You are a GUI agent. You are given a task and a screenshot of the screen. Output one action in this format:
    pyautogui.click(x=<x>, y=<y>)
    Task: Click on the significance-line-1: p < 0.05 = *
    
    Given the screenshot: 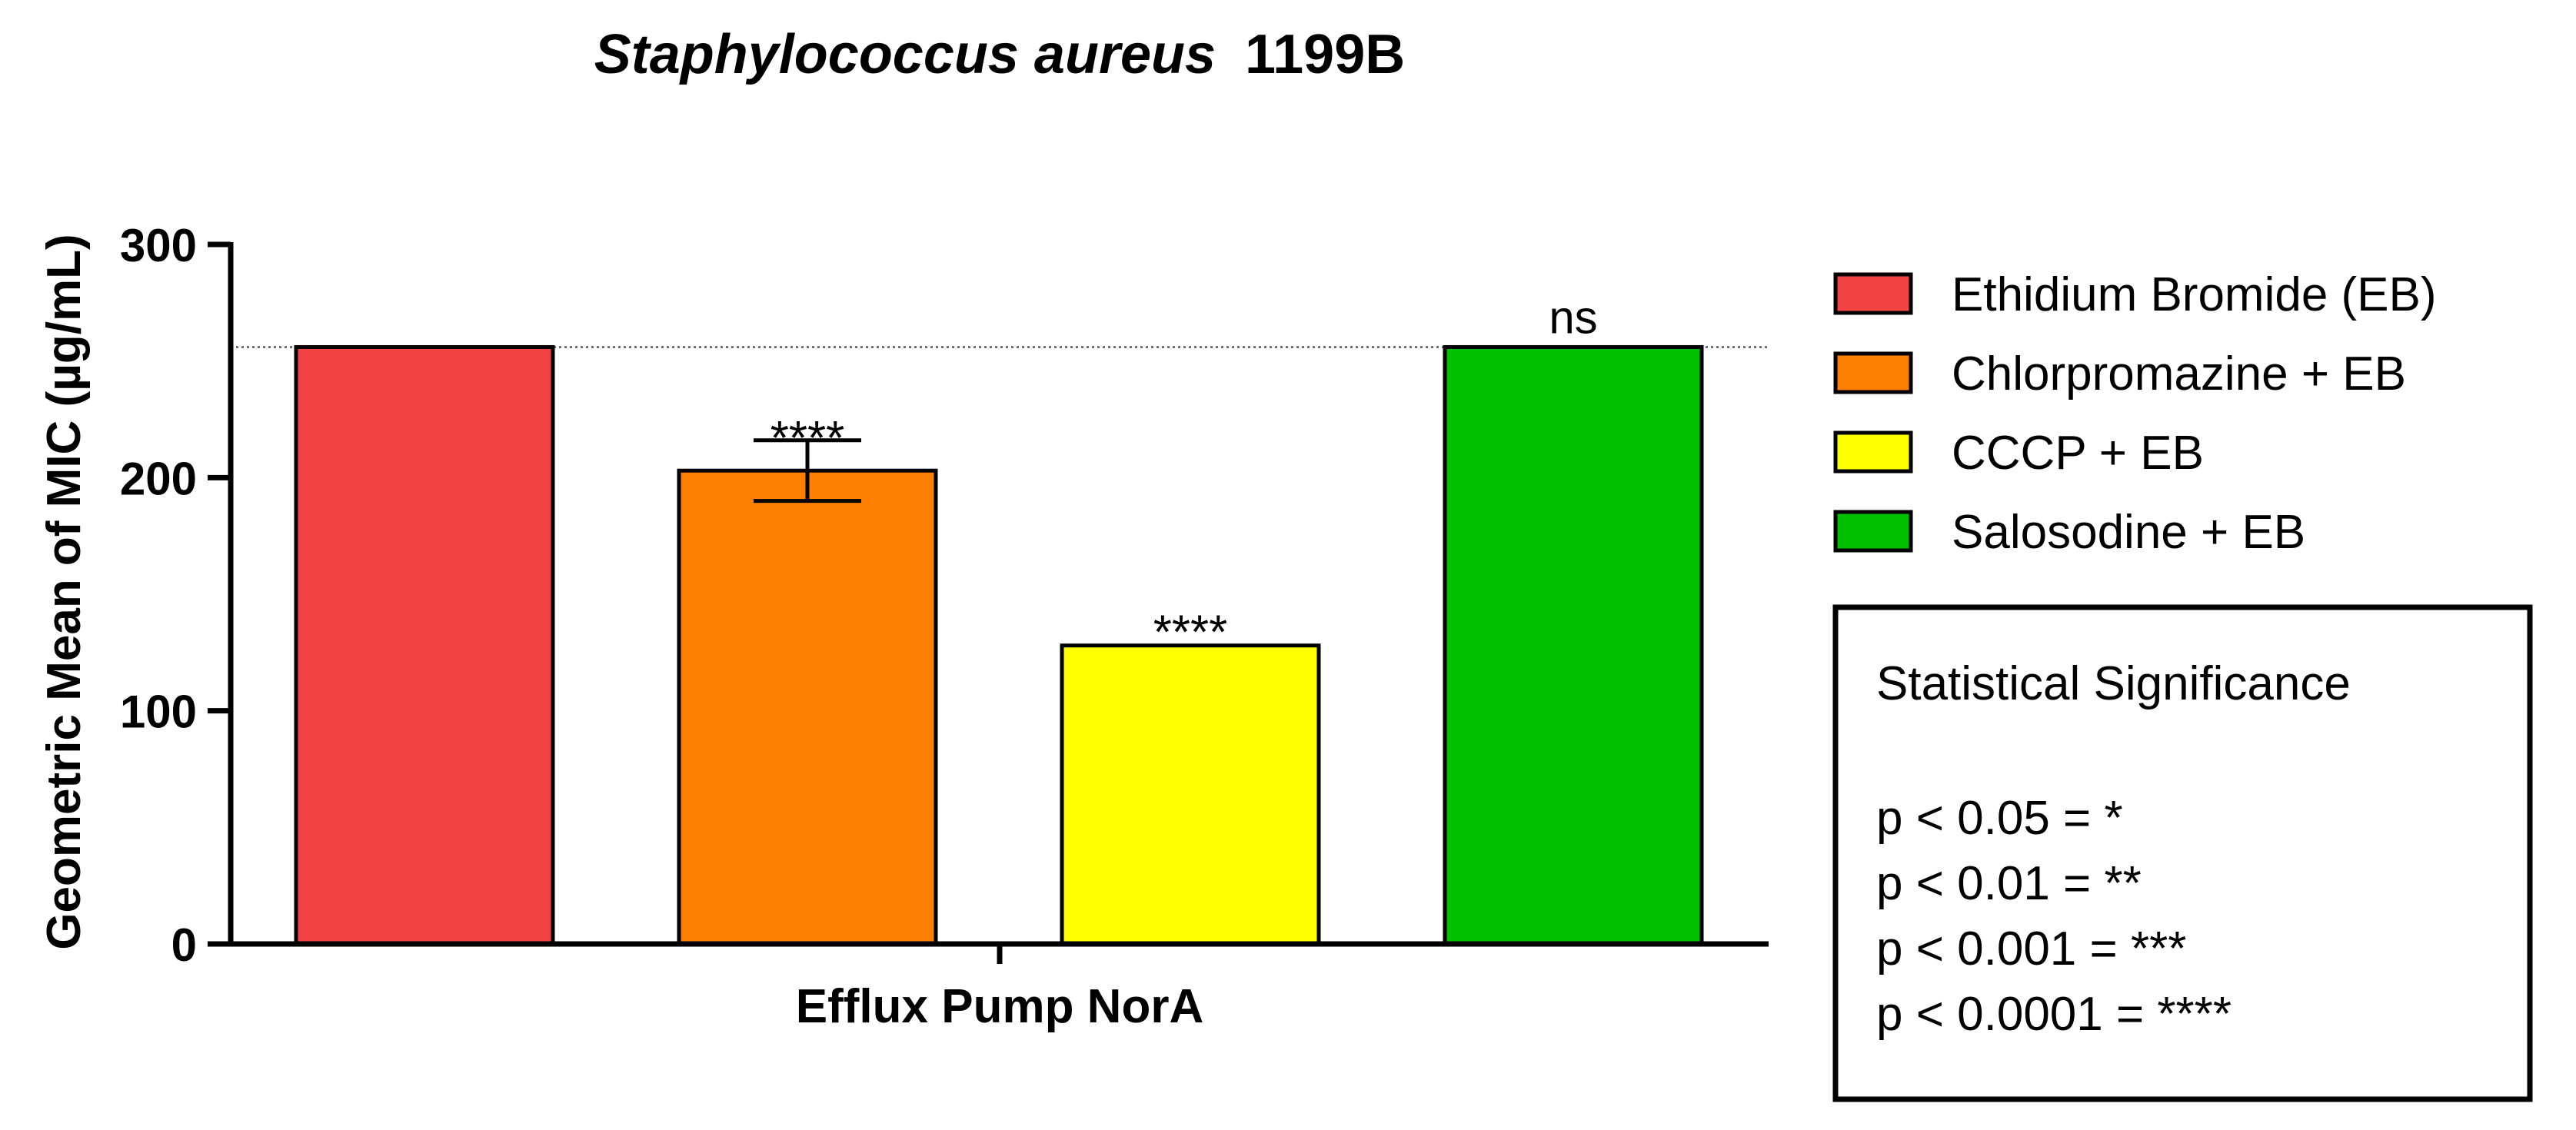 What is the action you would take?
    pyautogui.click(x=1999, y=818)
    